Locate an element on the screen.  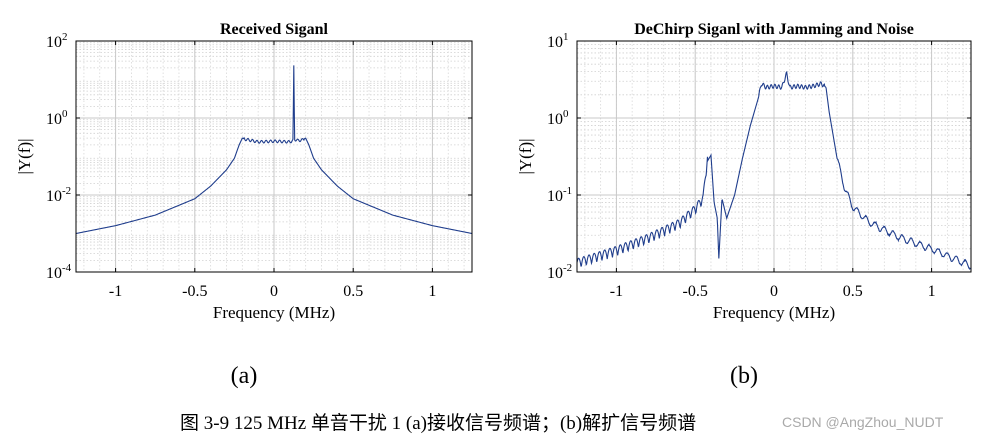
y-tick-label: 10⁻⁴ is located at coordinates (59, 272).